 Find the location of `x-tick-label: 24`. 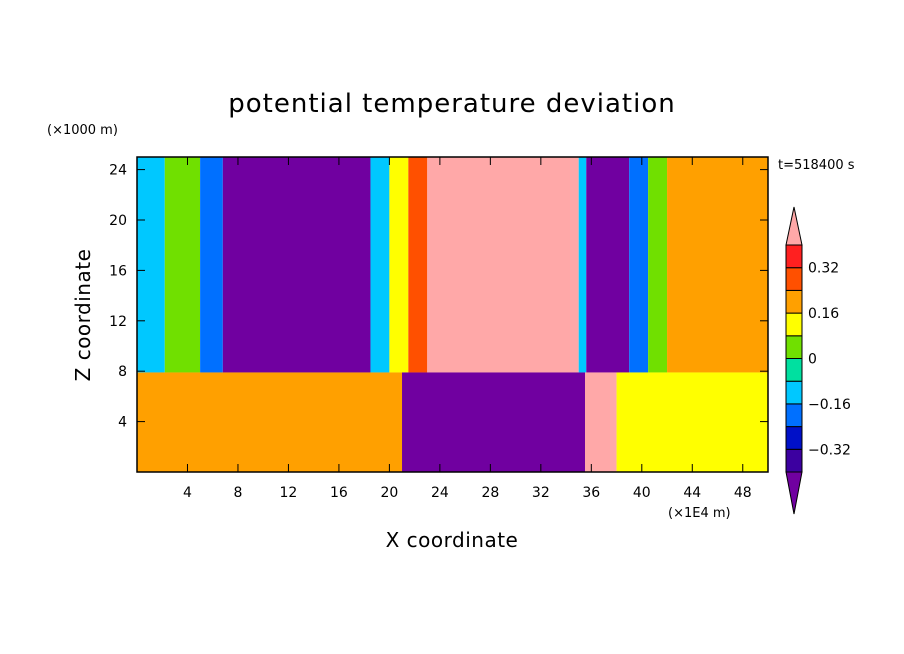

x-tick-label: 24 is located at coordinates (440, 493).